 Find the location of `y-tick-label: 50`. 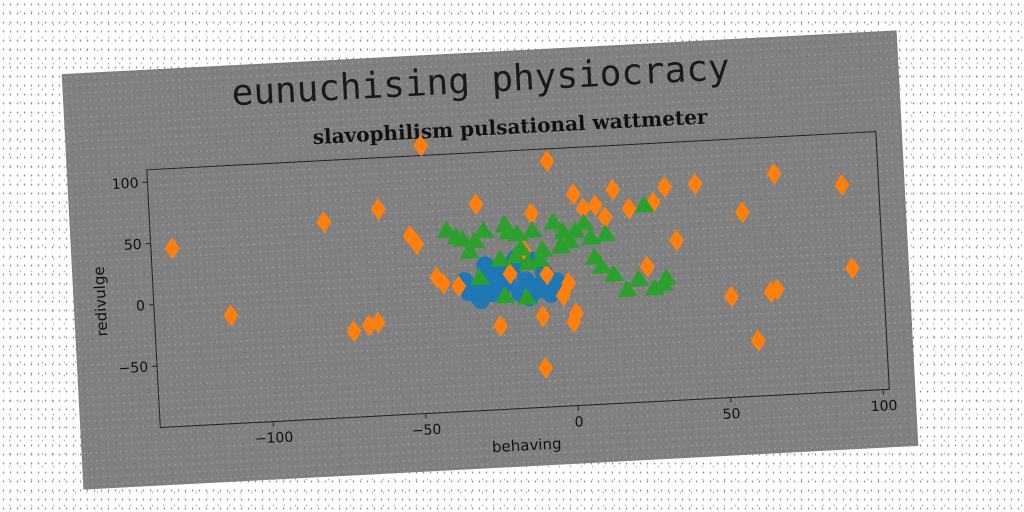

y-tick-label: 50 is located at coordinates (133, 245).